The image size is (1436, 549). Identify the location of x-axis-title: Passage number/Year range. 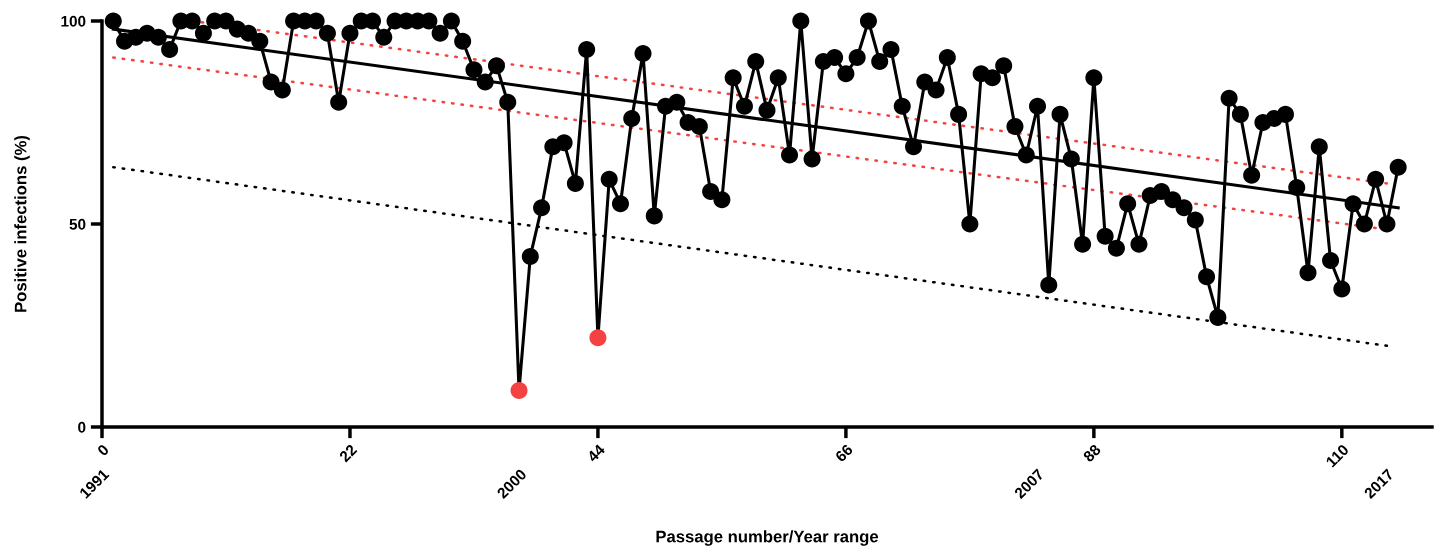
(767, 538).